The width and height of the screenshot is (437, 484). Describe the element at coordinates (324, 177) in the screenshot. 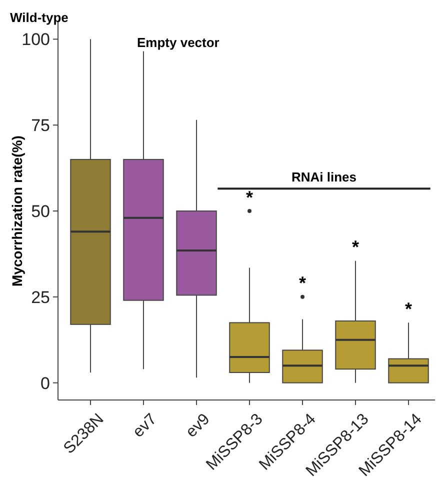

I see `annotation: RNAi lines` at that location.